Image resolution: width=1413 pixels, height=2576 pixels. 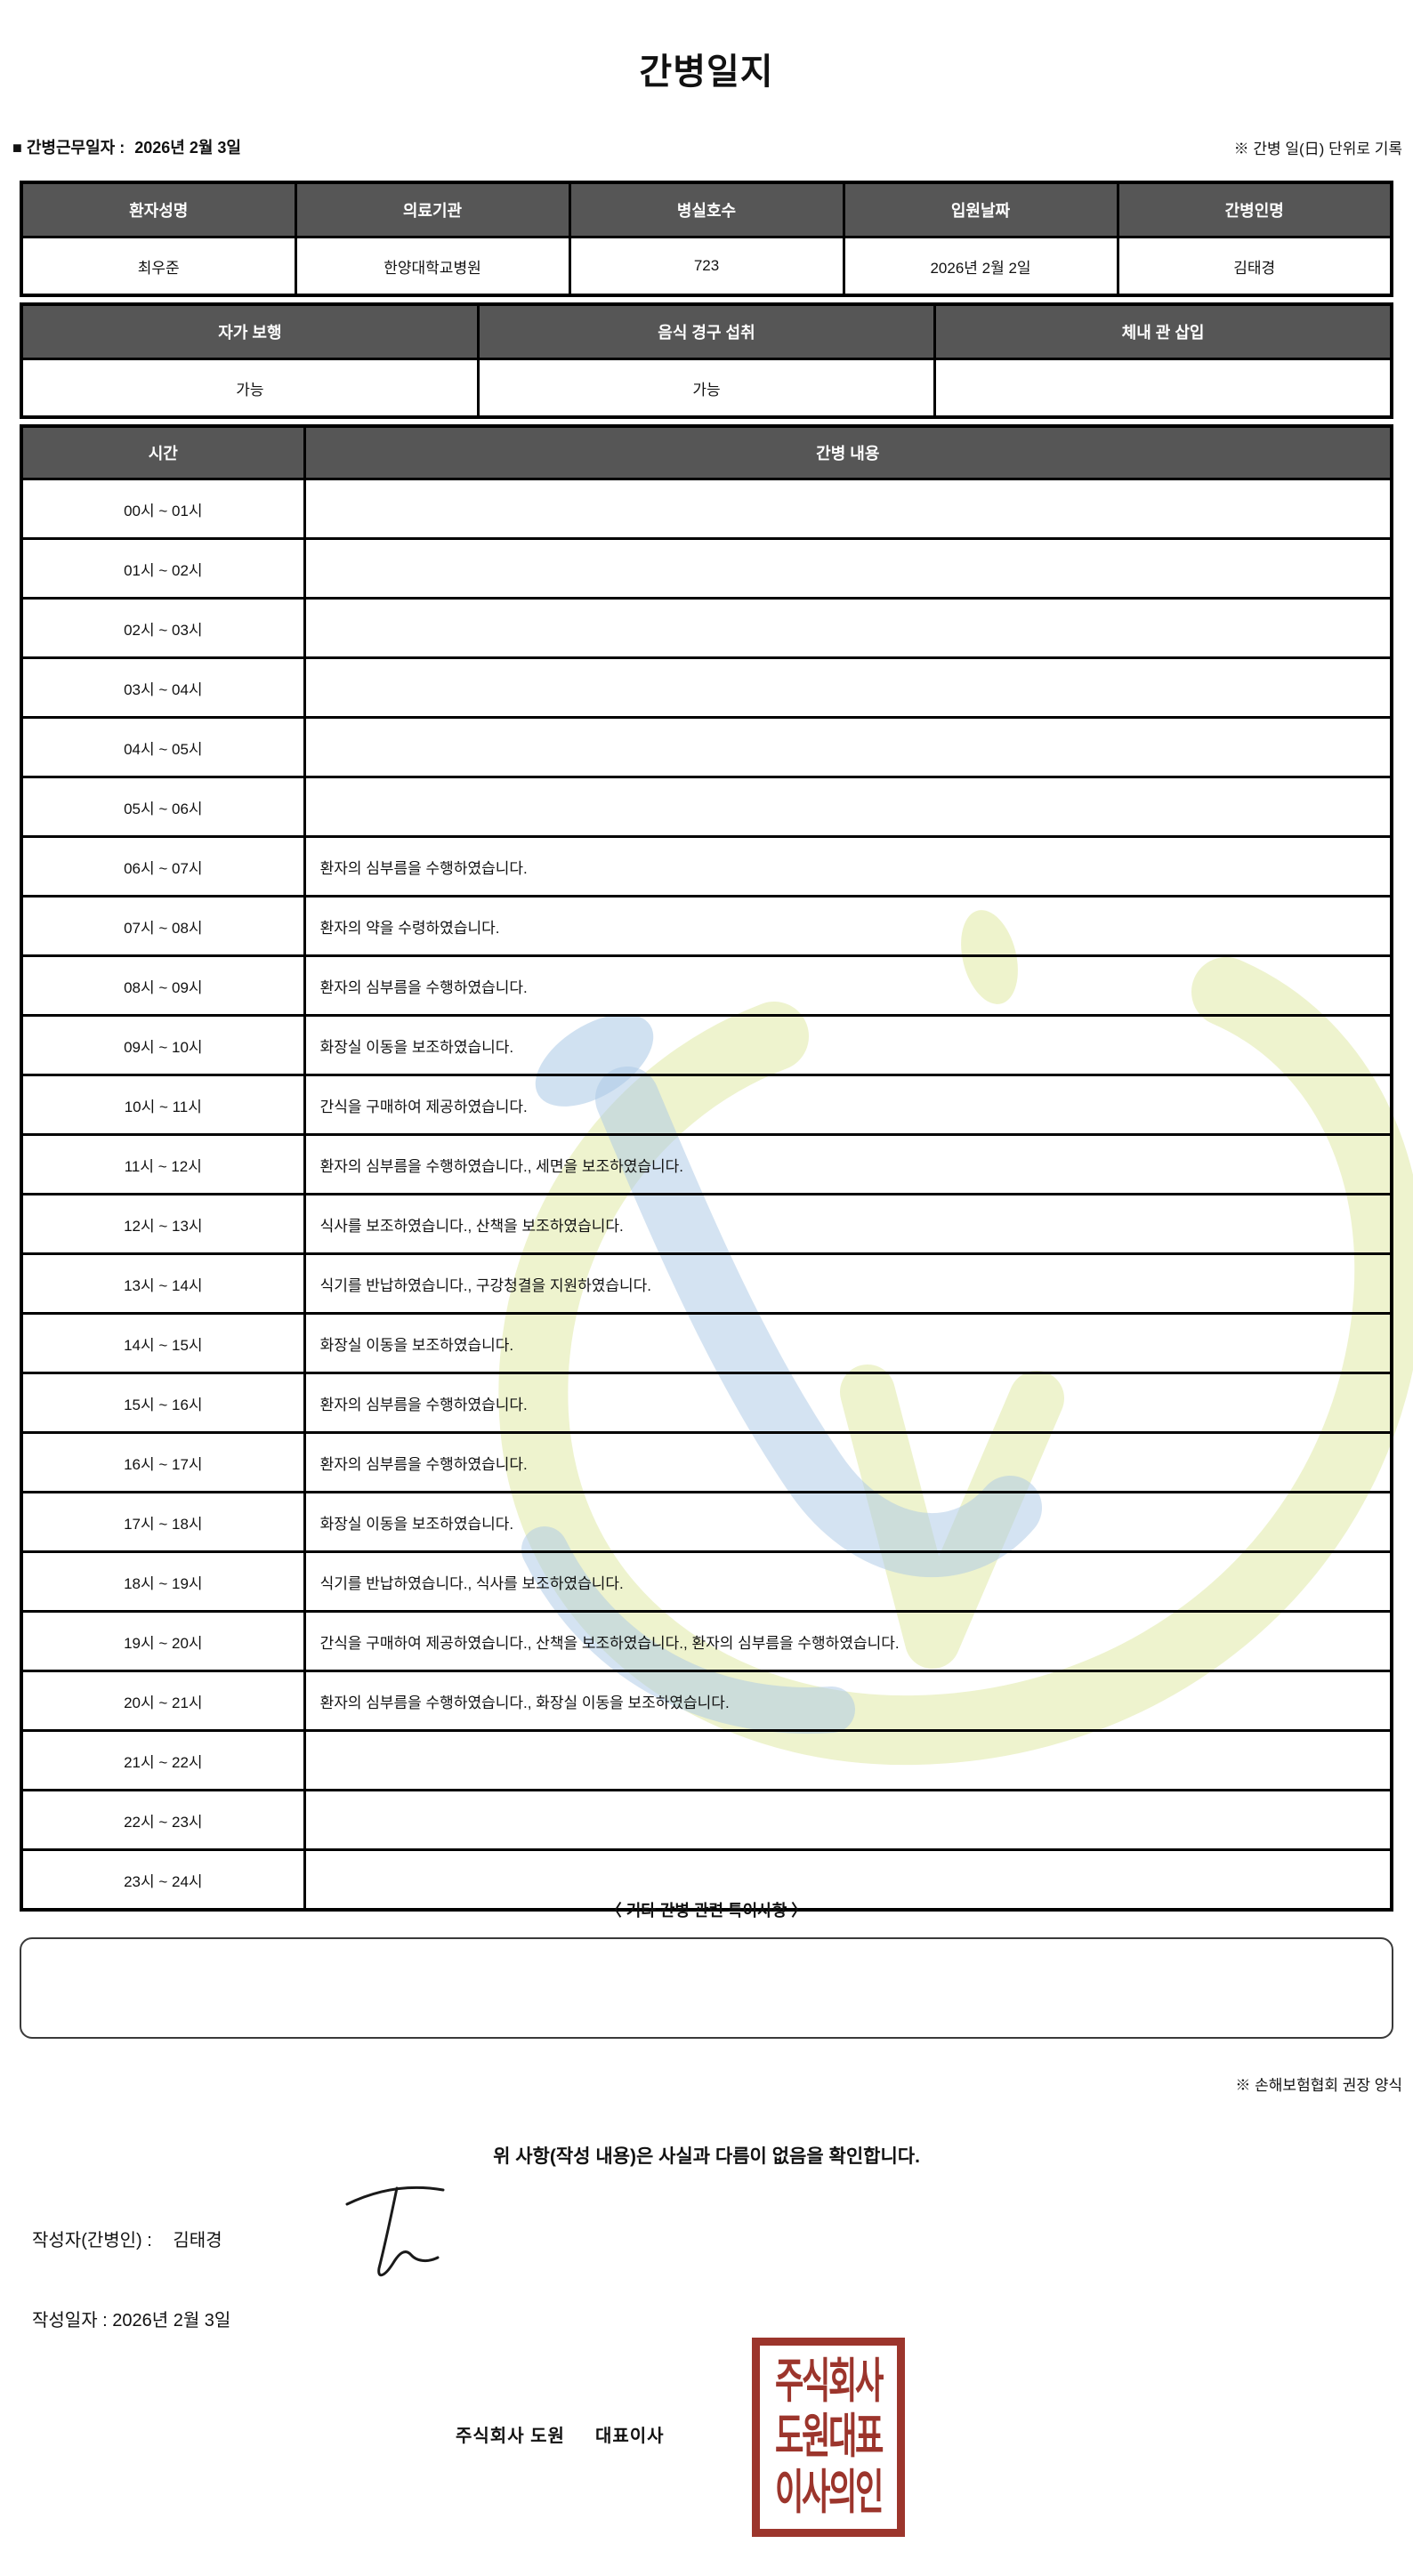 What do you see at coordinates (848, 1283) in the screenshot?
I see `care-content: 식기를 반납하였습니다., 구강청결을 지원하였습니다.` at bounding box center [848, 1283].